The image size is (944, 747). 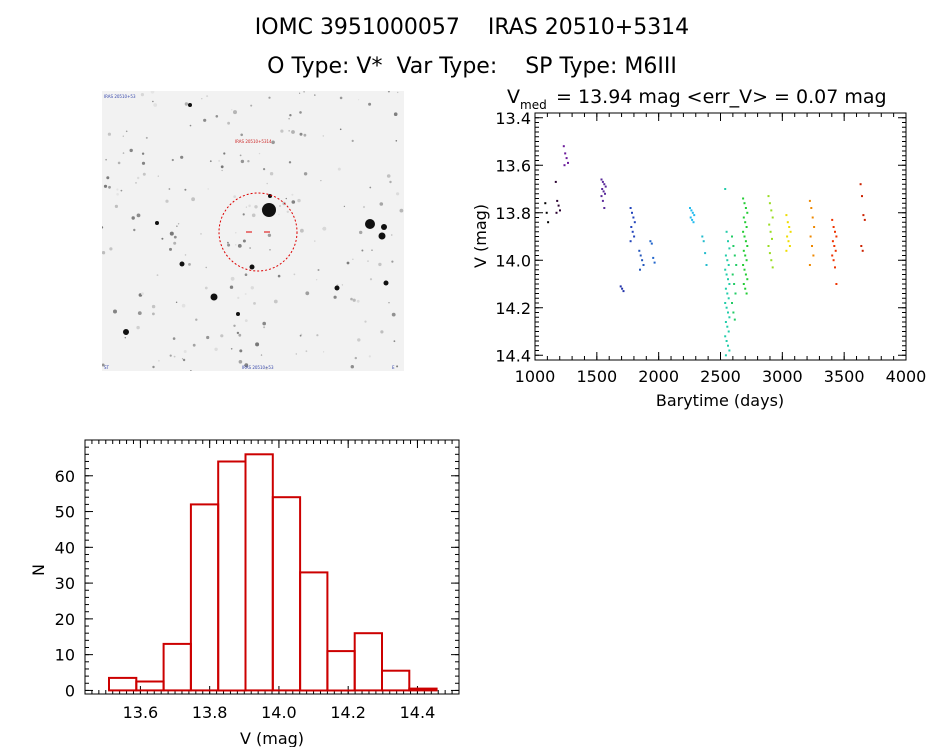 What do you see at coordinates (513, 308) in the screenshot?
I see `lc-y-tick-label: 14.2` at bounding box center [513, 308].